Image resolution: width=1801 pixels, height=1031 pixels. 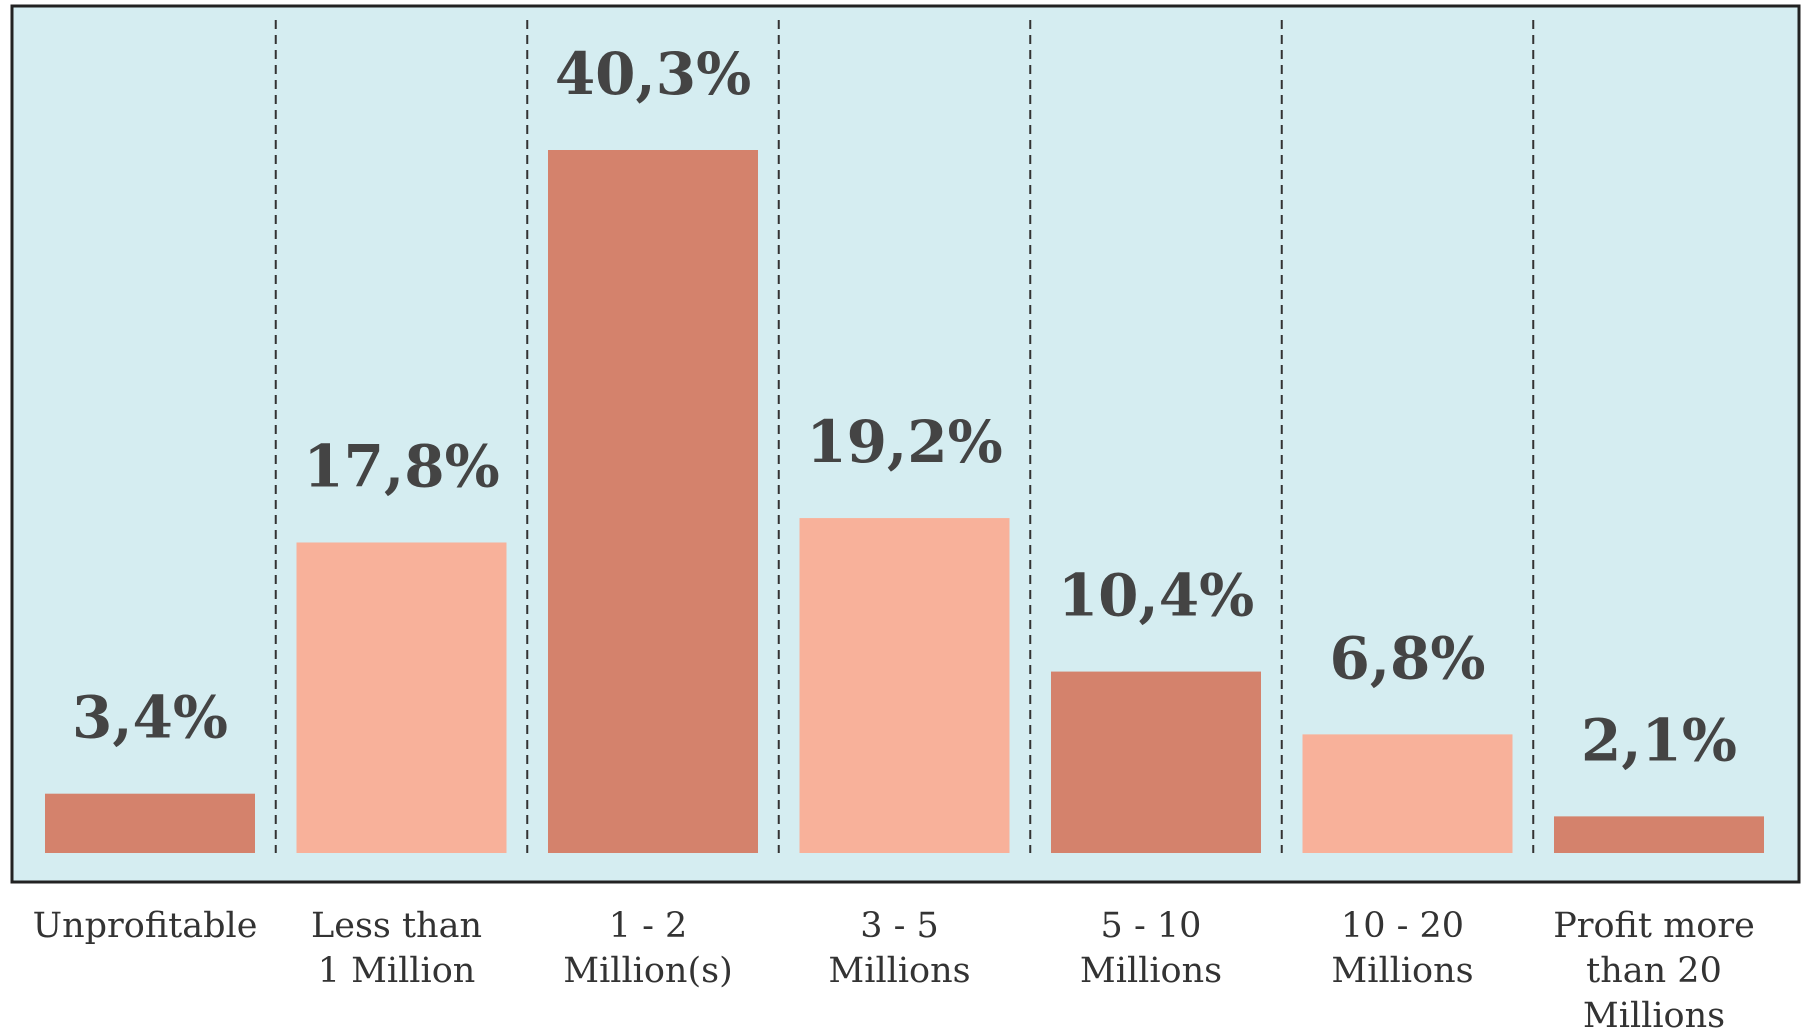 What do you see at coordinates (1654, 968) in the screenshot?
I see `tick-label: Profit more than 20 Millions` at bounding box center [1654, 968].